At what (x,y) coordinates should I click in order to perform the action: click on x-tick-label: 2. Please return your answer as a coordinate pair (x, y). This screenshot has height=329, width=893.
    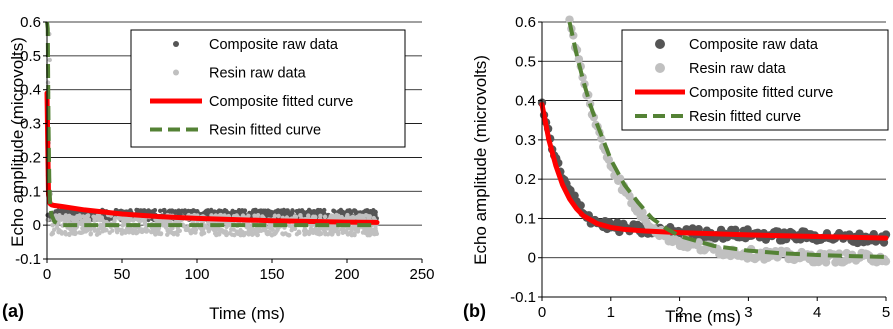
    Looking at the image, I should click on (679, 312).